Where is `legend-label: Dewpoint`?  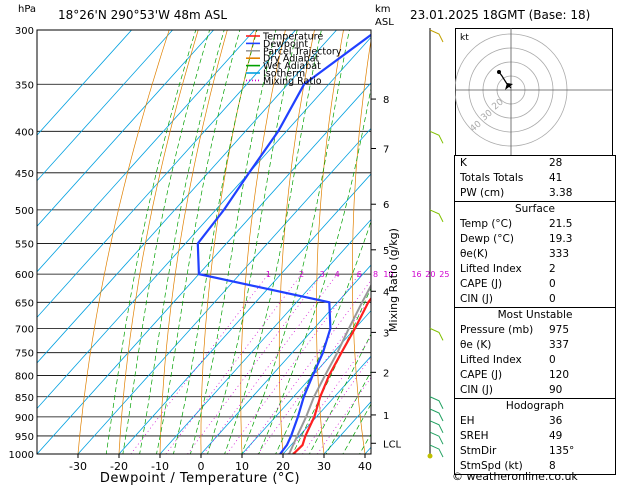 legend-label: Dewpoint is located at coordinates (285, 44).